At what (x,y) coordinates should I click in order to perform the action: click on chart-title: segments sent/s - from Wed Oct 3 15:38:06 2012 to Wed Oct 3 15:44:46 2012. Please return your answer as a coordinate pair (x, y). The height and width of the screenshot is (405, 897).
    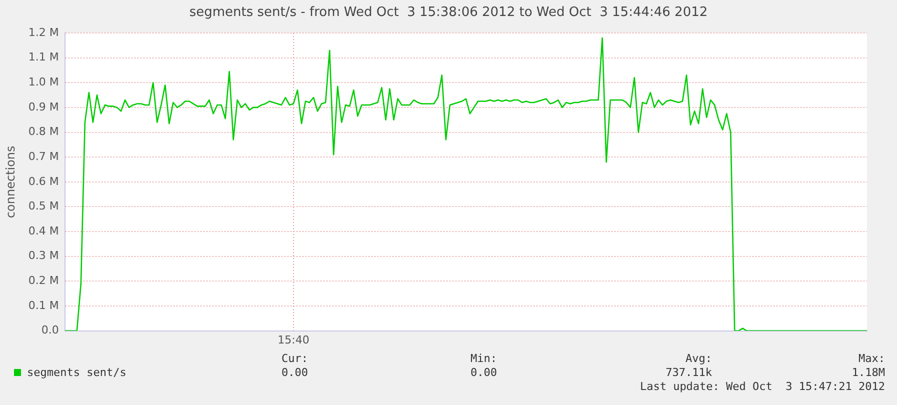
    Looking at the image, I should click on (448, 12).